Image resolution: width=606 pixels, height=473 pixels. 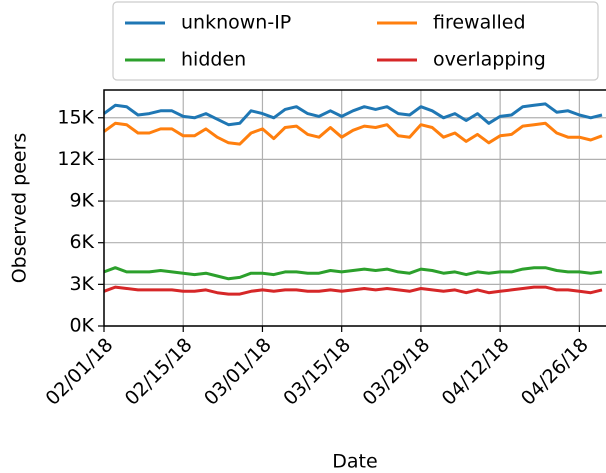 What do you see at coordinates (479, 23) in the screenshot?
I see `legend-label: firewalled` at bounding box center [479, 23].